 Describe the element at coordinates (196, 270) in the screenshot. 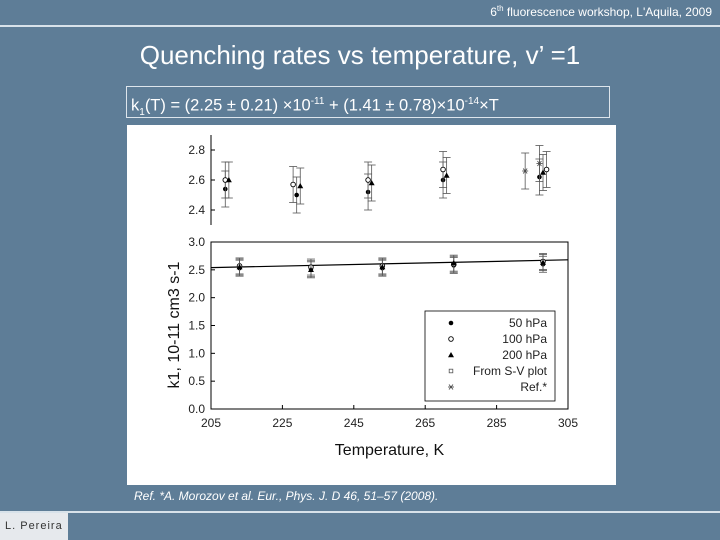

I see `lower-y-tick-label: 2.5` at that location.